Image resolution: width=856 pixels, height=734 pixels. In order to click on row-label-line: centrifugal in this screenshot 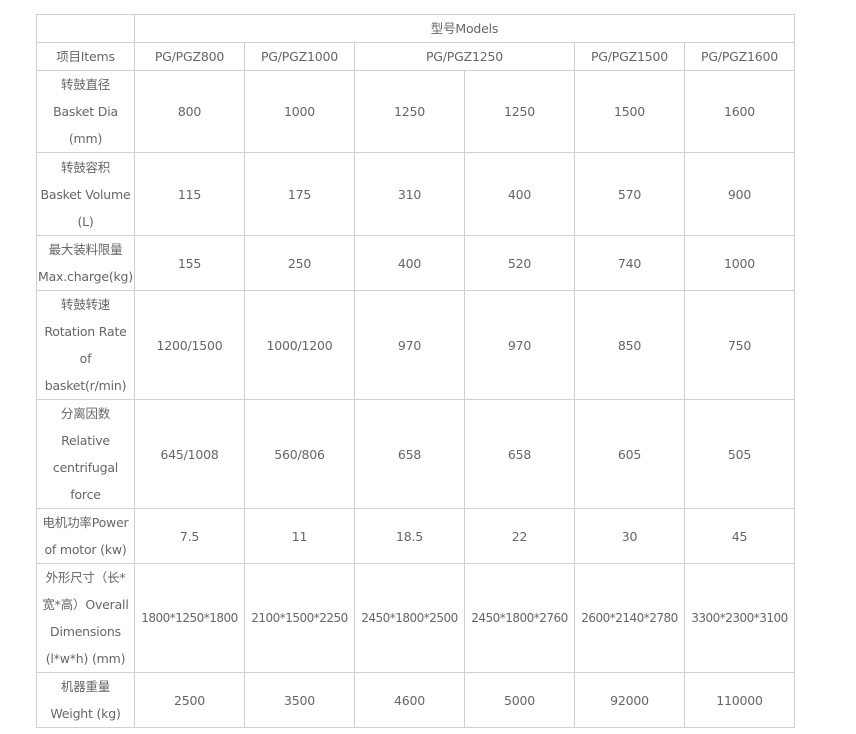, I will do `click(85, 467)`.